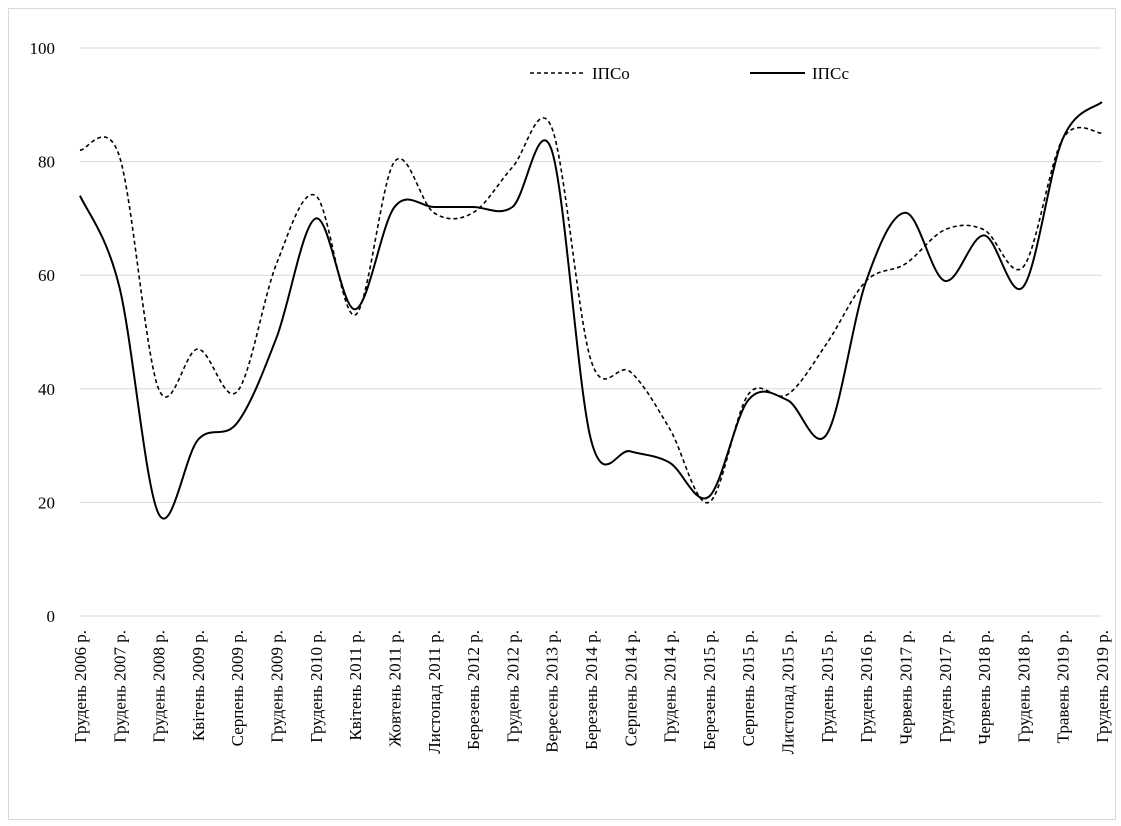 The width and height of the screenshot is (1121, 826). Describe the element at coordinates (46, 502) in the screenshot. I see `y-tick-label: 20` at that location.